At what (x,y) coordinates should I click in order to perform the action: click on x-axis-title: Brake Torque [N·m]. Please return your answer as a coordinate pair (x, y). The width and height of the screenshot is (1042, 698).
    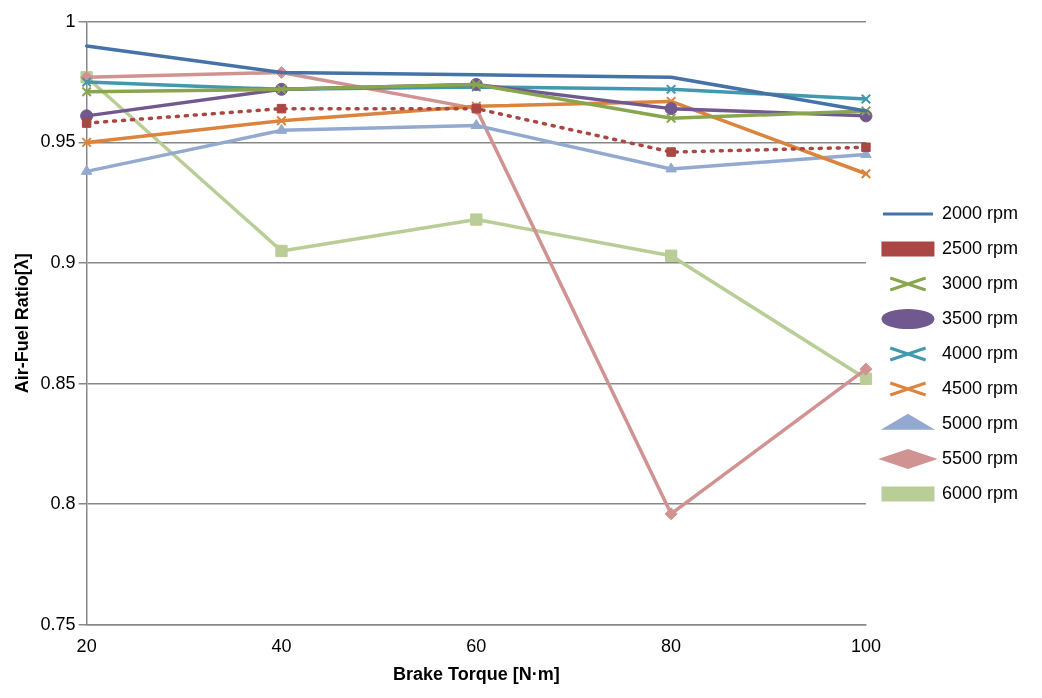
    Looking at the image, I should click on (476, 674).